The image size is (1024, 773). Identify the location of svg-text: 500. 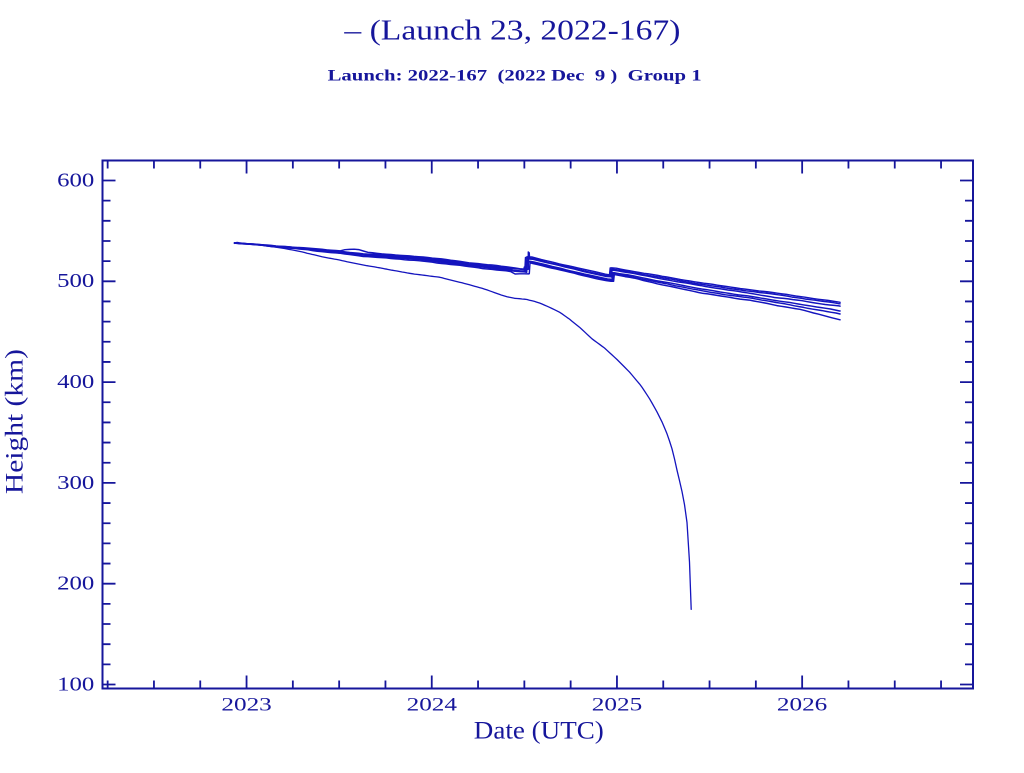
(75, 281).